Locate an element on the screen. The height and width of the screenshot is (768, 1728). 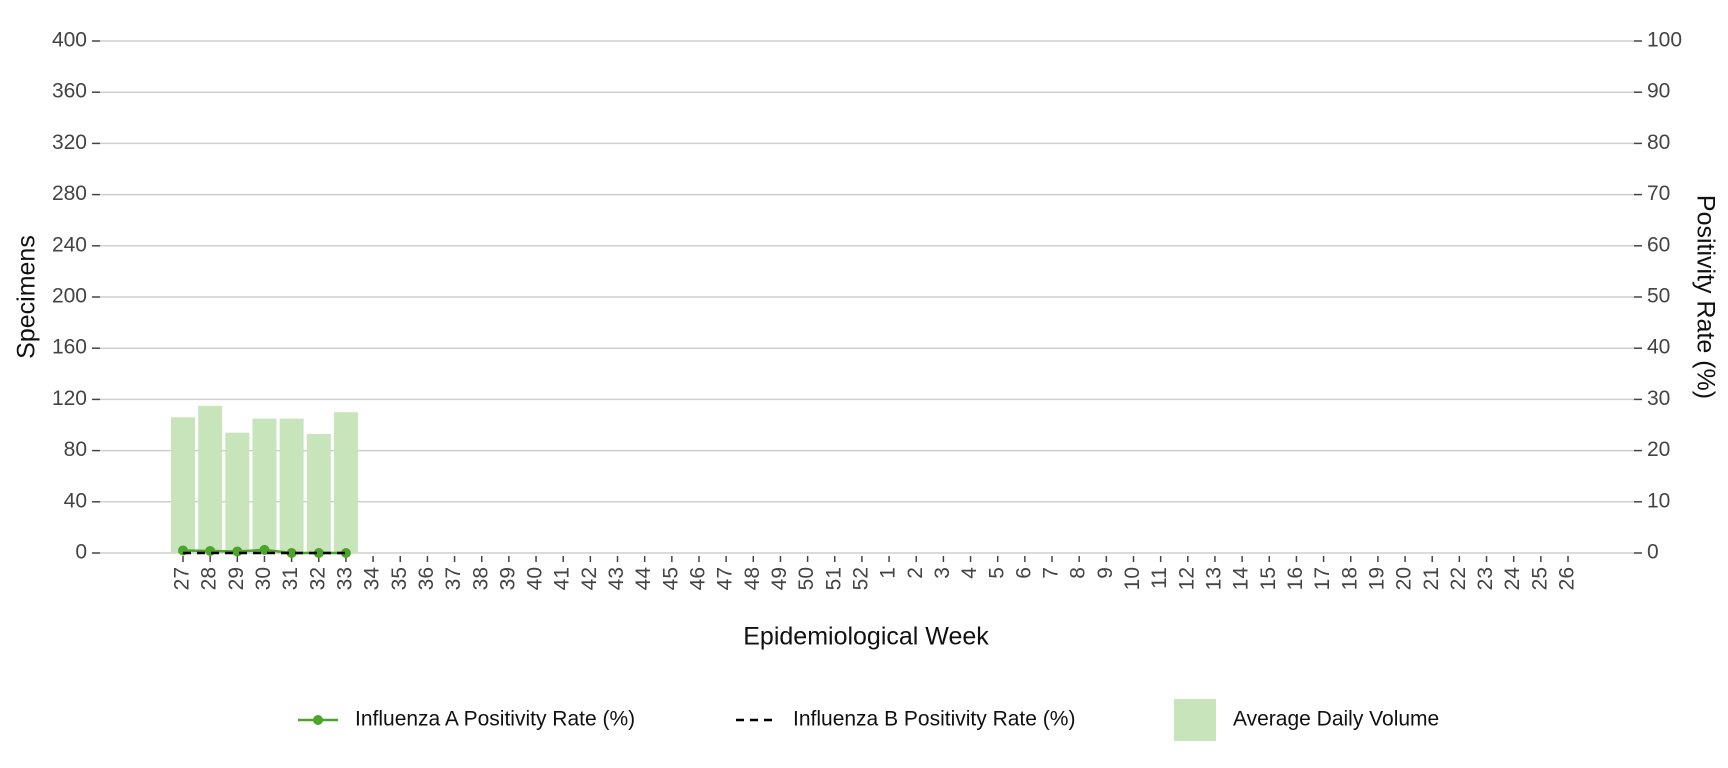
x-tick-label: 18 is located at coordinates (1349, 578).